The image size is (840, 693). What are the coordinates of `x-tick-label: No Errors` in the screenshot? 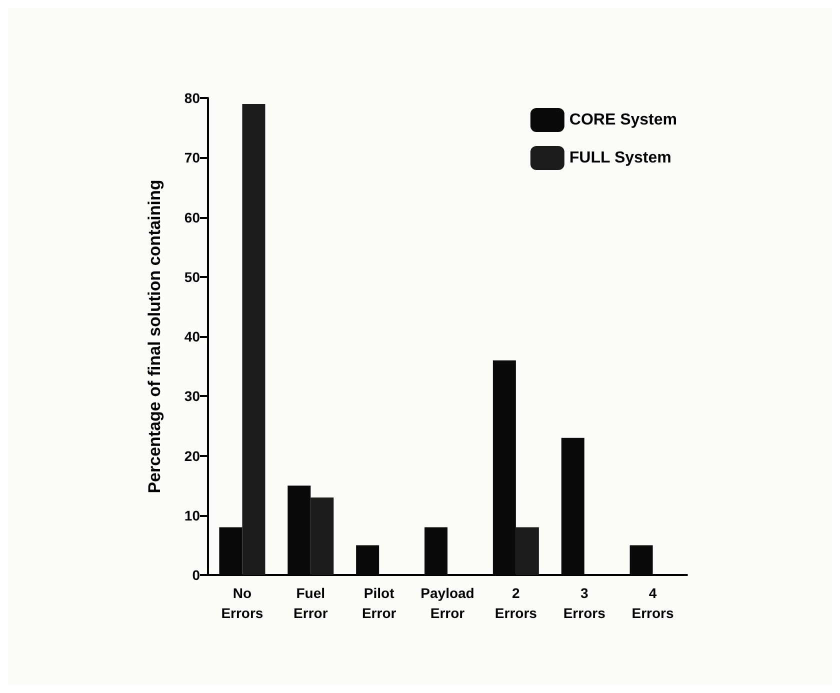 It's located at (242, 603).